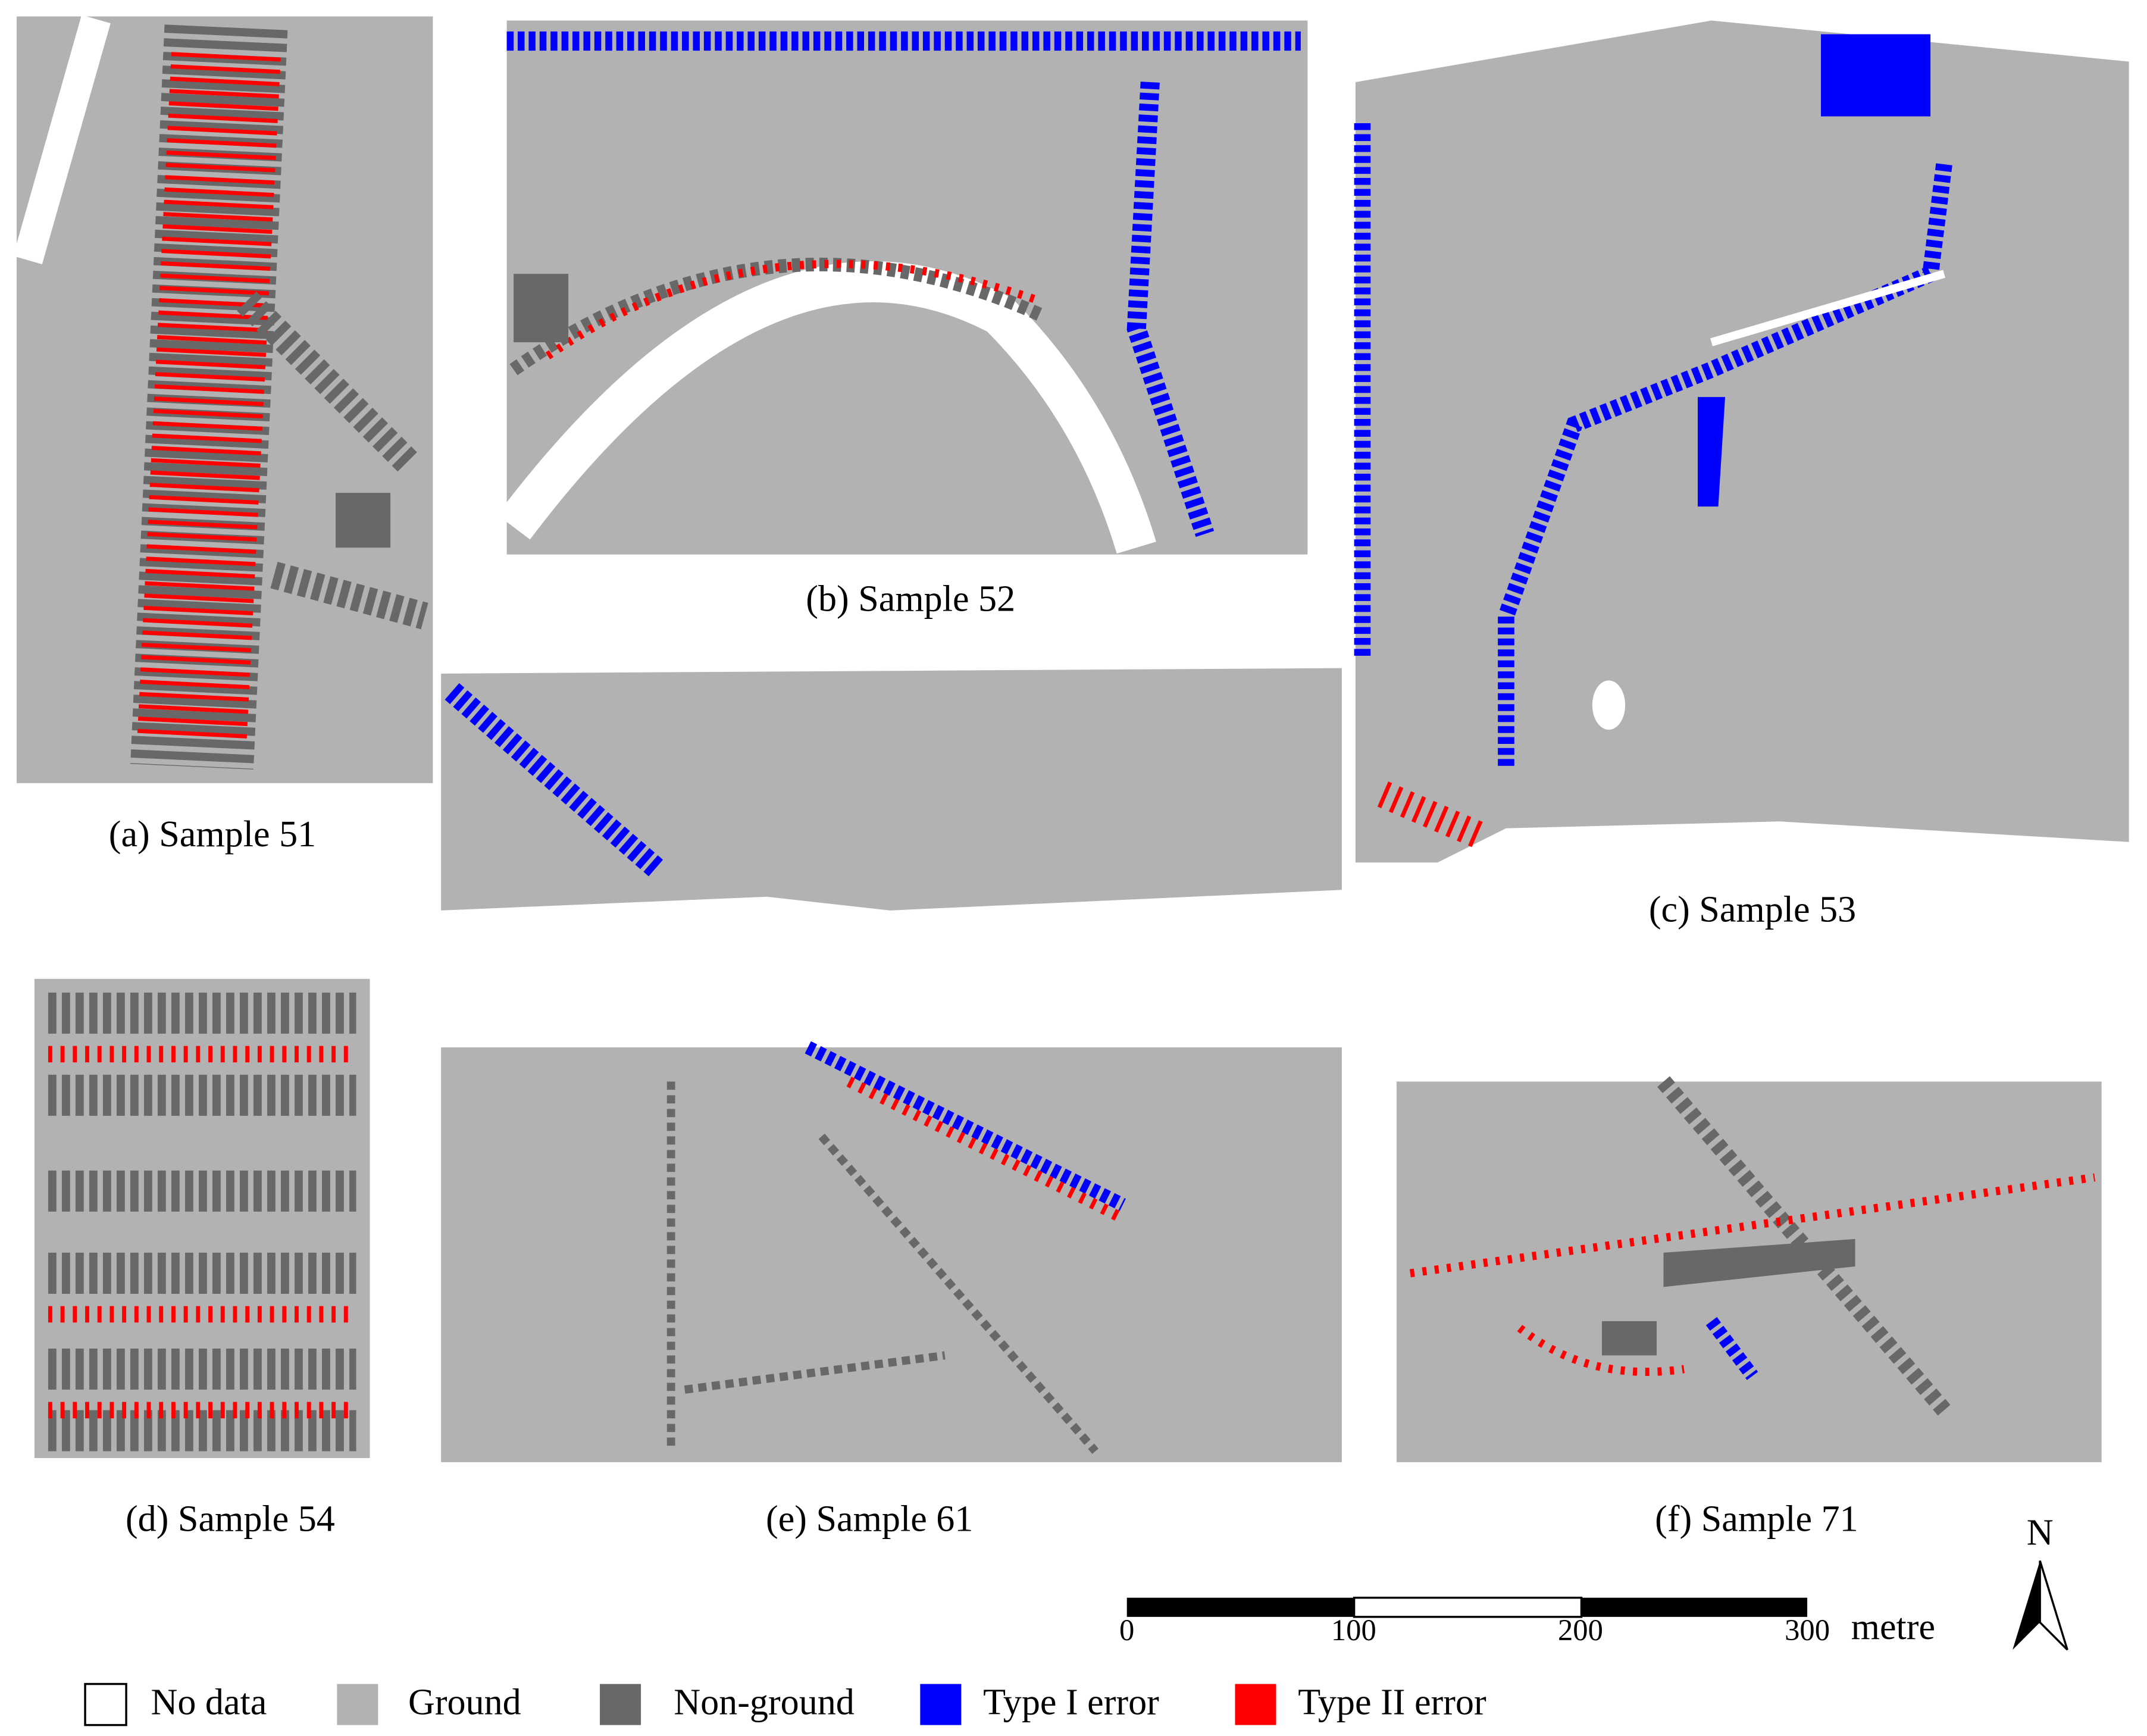 The height and width of the screenshot is (1736, 2147). What do you see at coordinates (230, 1519) in the screenshot?
I see `panel-label: (d) Sample 54` at bounding box center [230, 1519].